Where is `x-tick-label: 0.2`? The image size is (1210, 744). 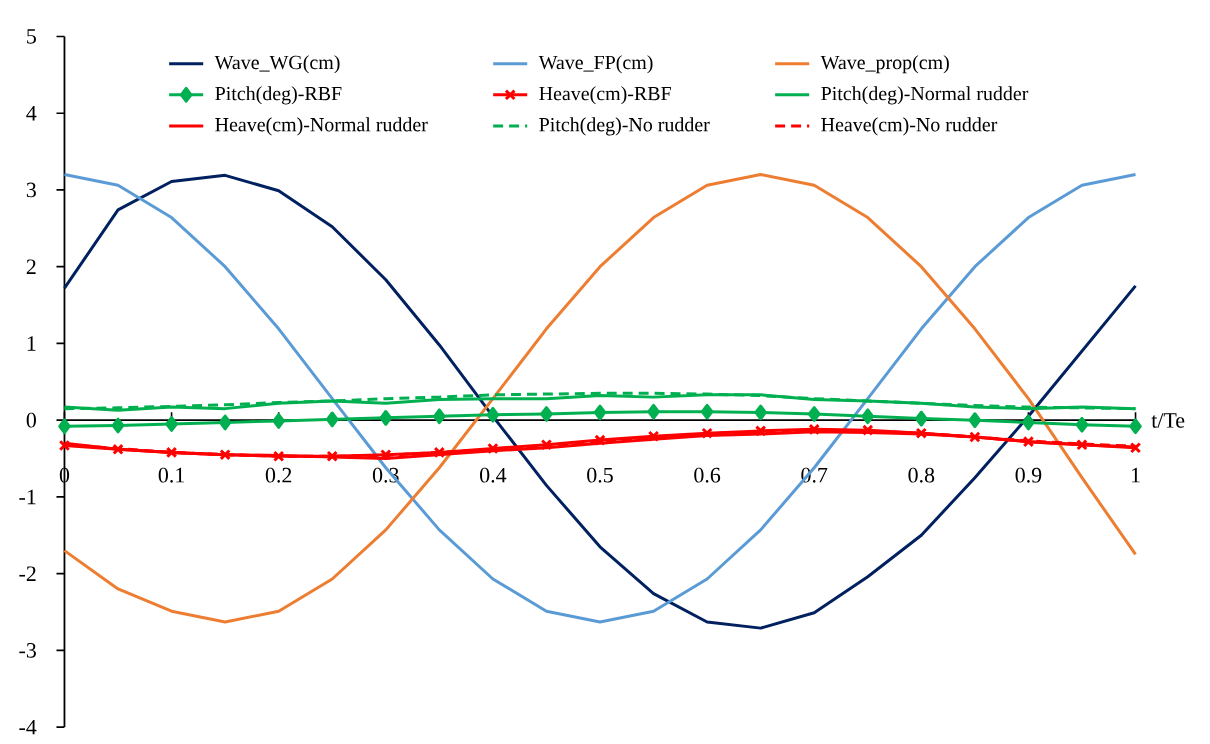
x-tick-label: 0.2 is located at coordinates (278, 475).